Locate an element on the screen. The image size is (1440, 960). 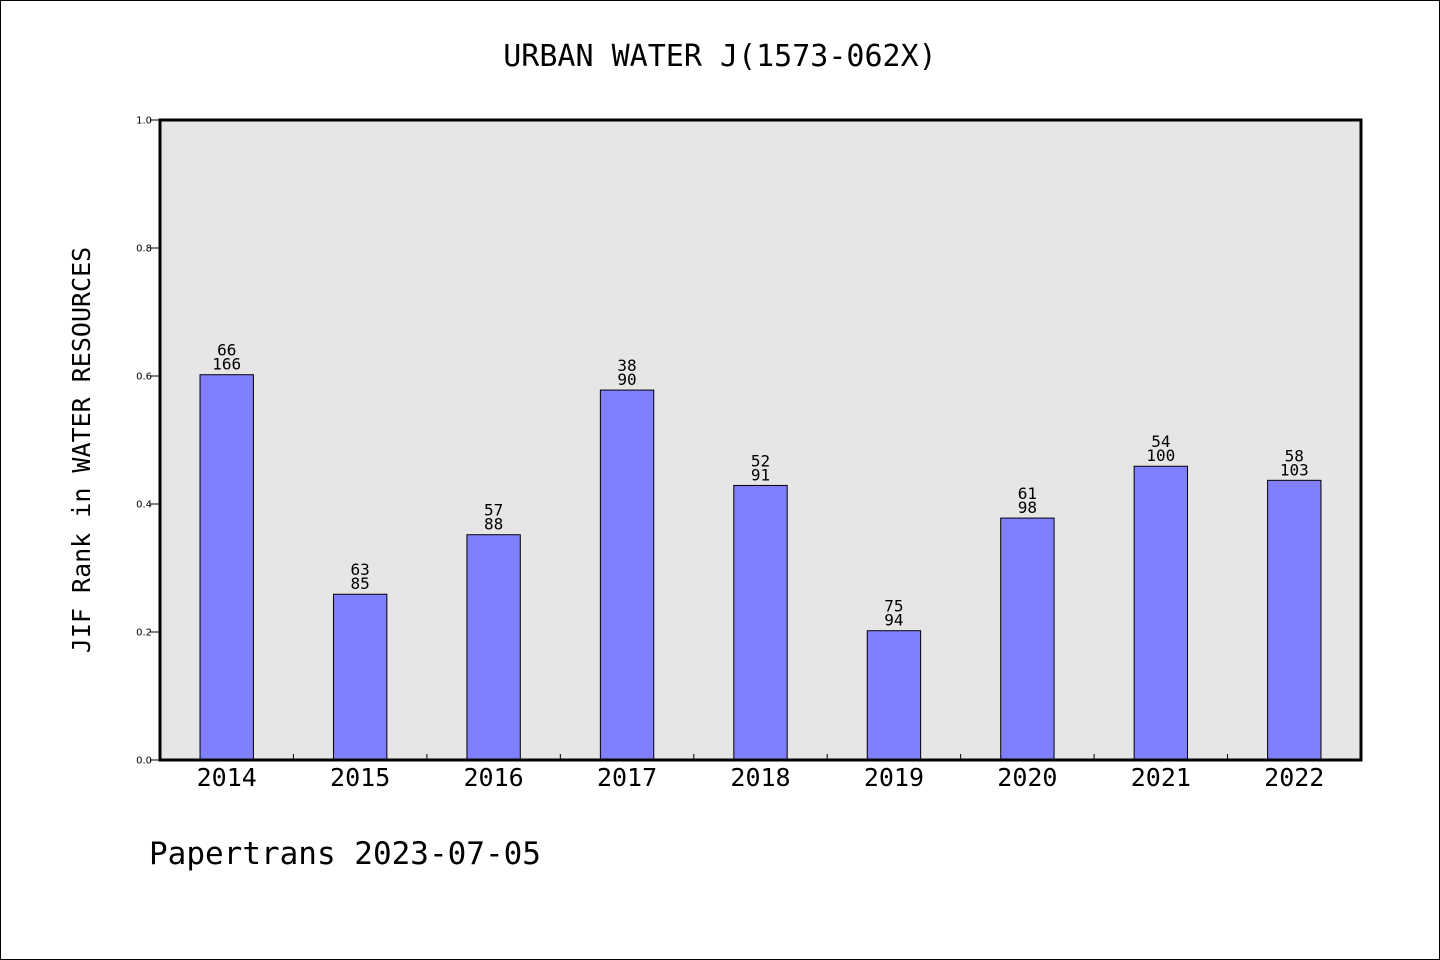
x-axis: 2014 2015 2016 2017 2018 2019 2020 2021 2022 is located at coordinates (760, 773).